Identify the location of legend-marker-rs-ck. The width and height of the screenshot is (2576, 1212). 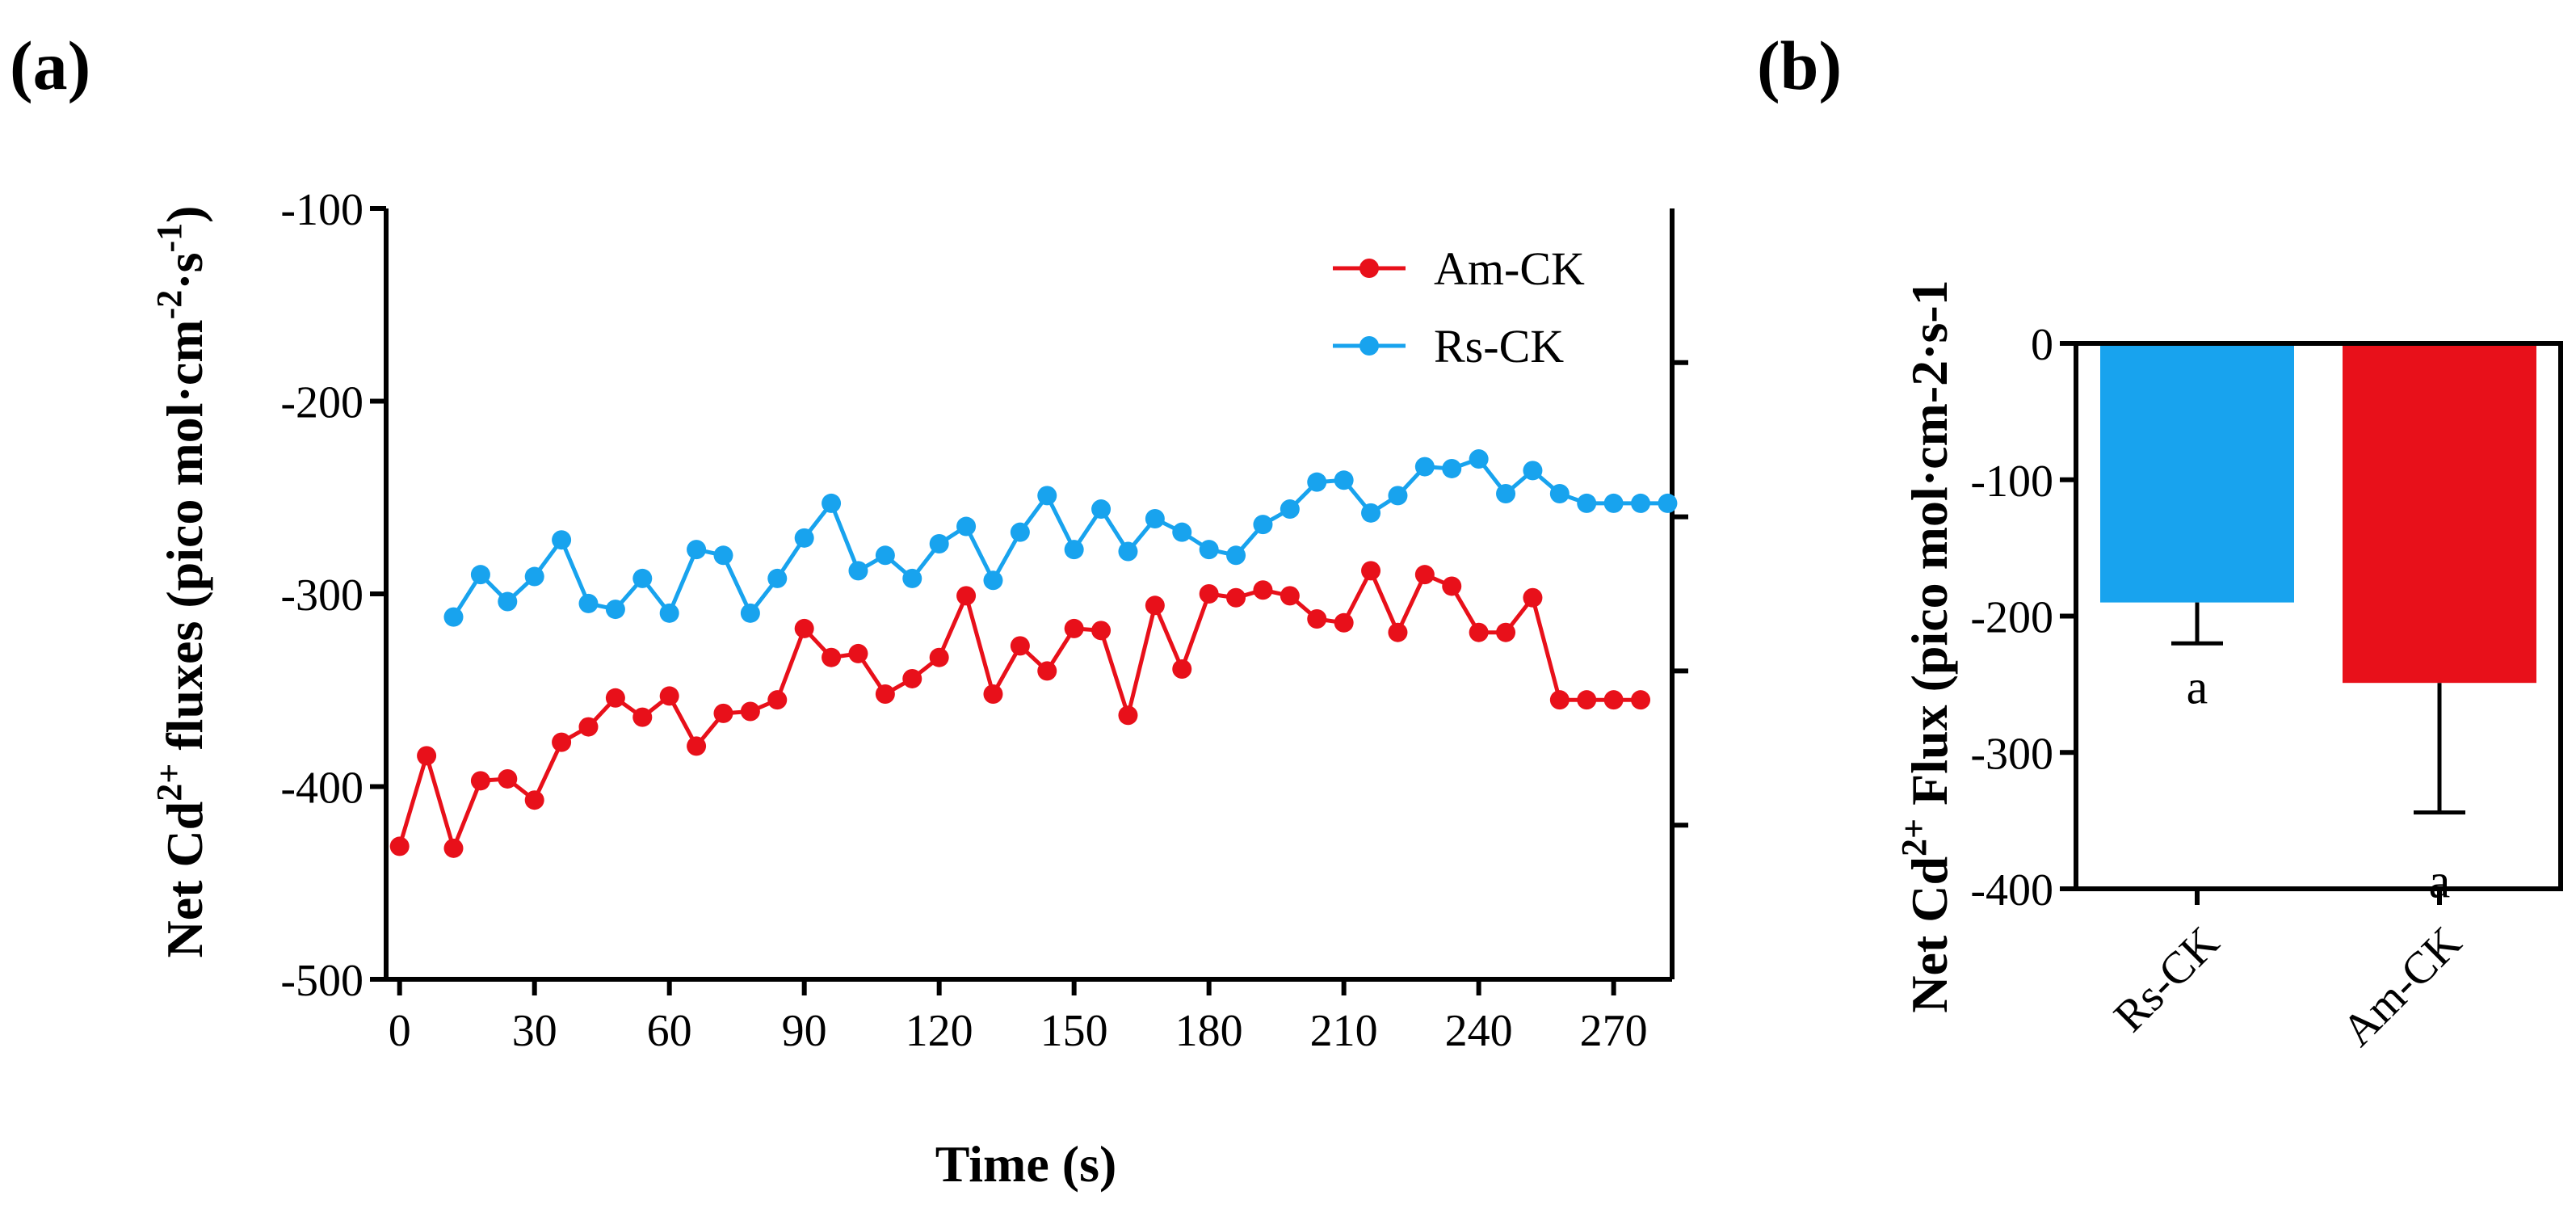
(1369, 346).